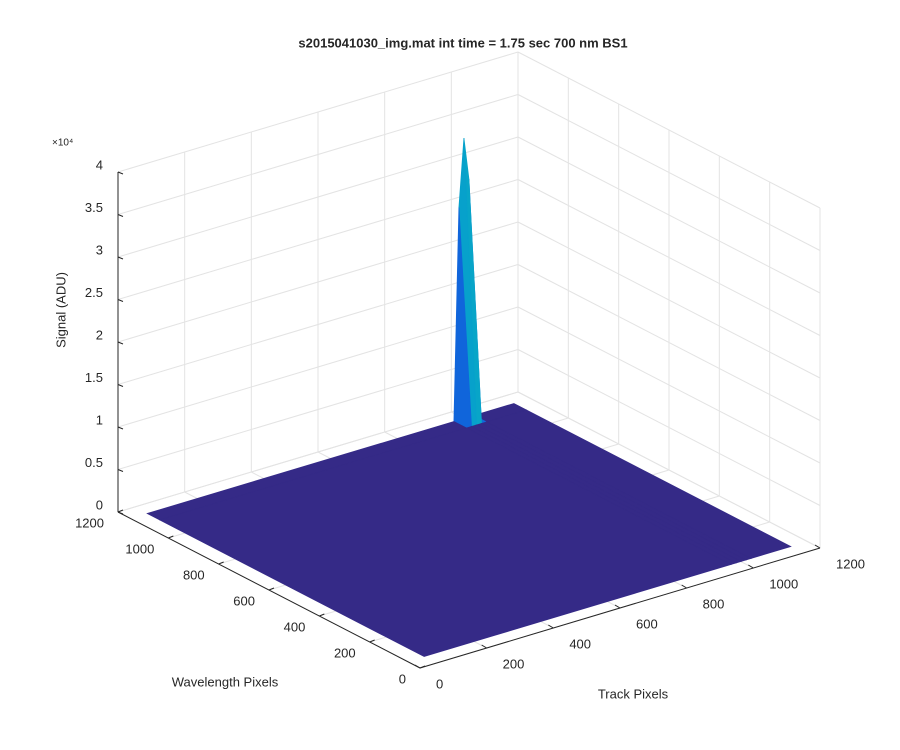 The height and width of the screenshot is (750, 900). Describe the element at coordinates (60, 310) in the screenshot. I see `z-axis-label: Signal (ADU)` at that location.